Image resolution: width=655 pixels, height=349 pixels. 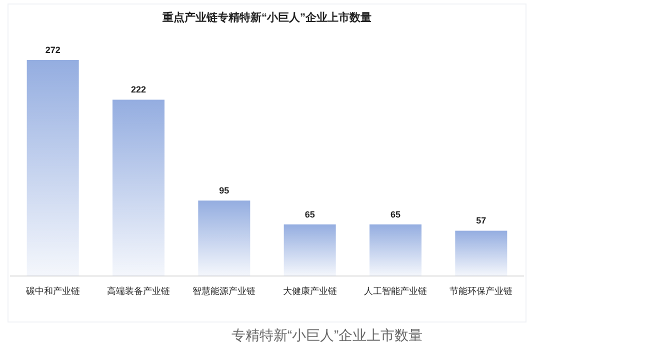 What do you see at coordinates (52, 50) in the screenshot?
I see `data-label: 272` at bounding box center [52, 50].